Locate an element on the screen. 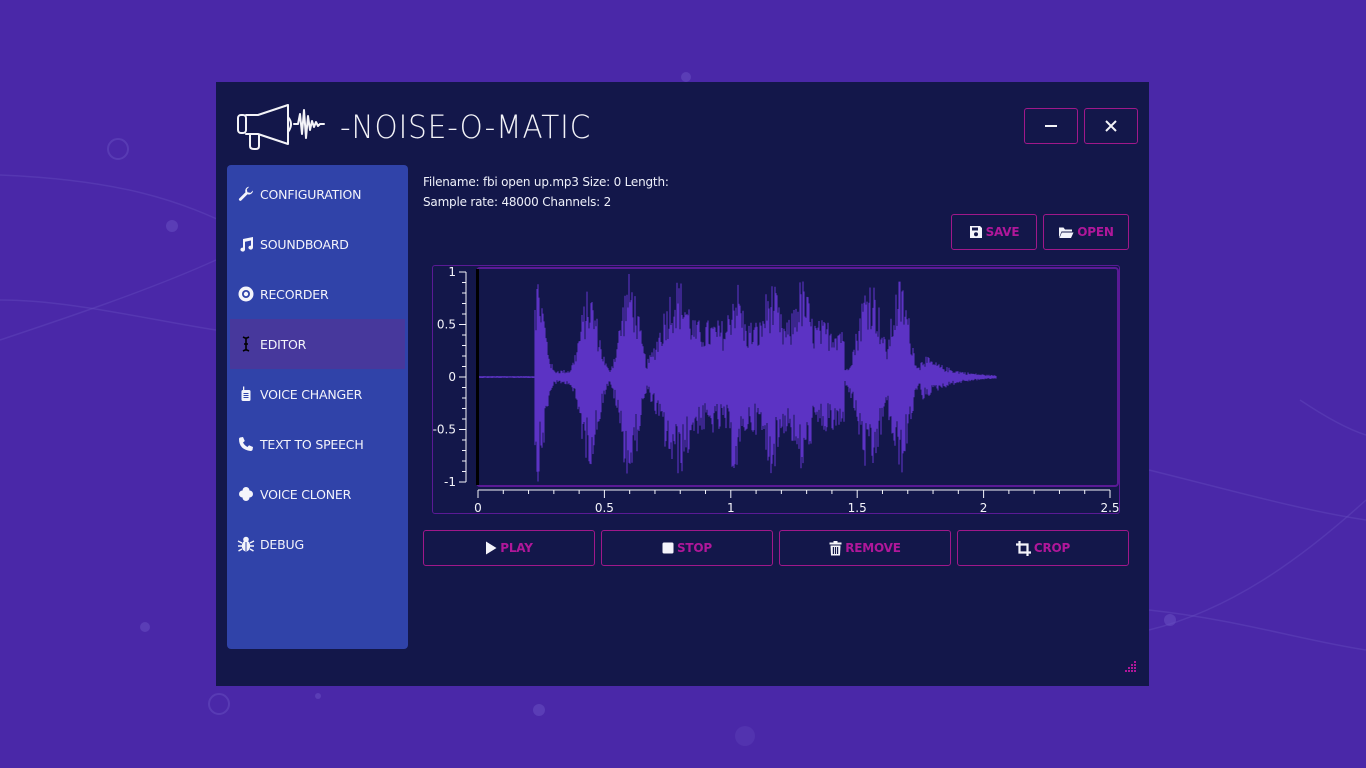  close-button is located at coordinates (1111, 126).